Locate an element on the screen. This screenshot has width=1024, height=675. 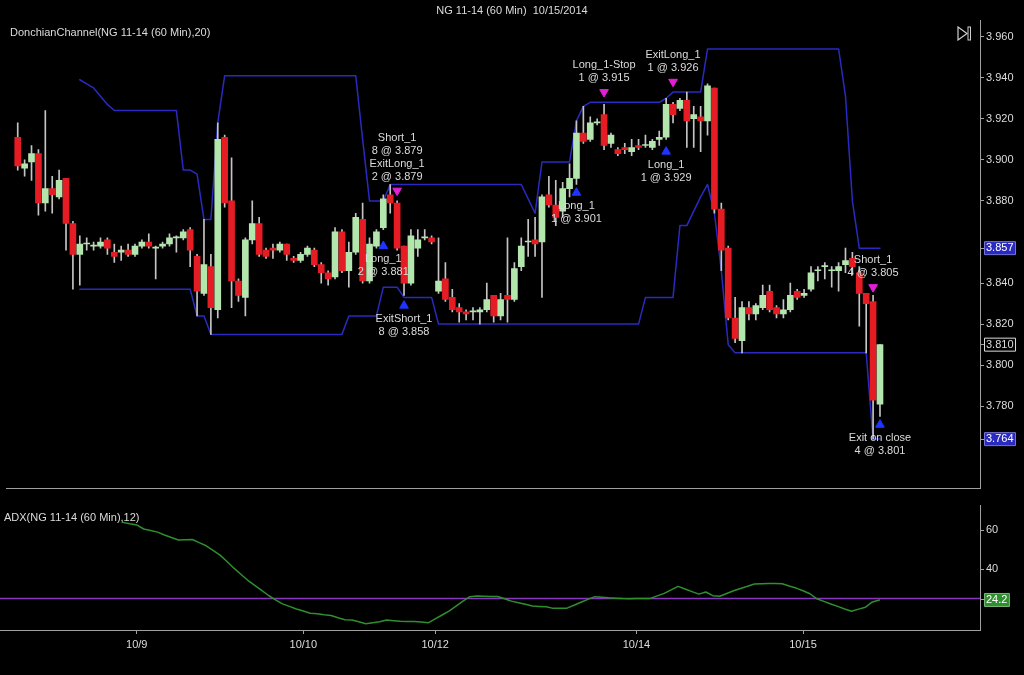
annotation: ExitShort_1 8 @ 3.858 is located at coordinates (404, 324).